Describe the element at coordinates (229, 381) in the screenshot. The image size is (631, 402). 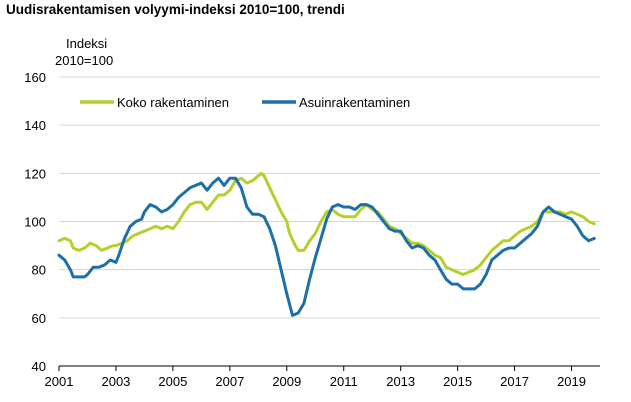
I see `x-tick-label-2007: 2007` at that location.